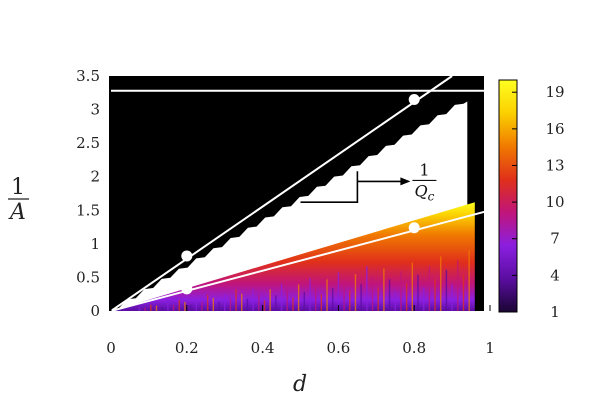  What do you see at coordinates (301, 280) in the screenshot?
I see `band-stripes` at bounding box center [301, 280].